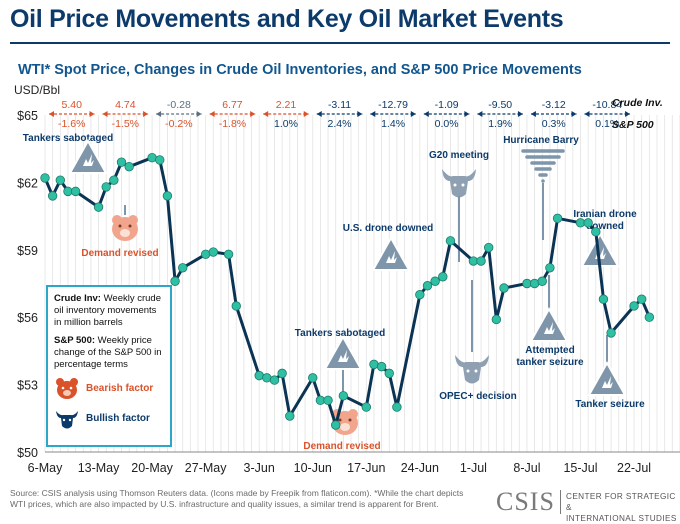 This screenshot has width=680, height=524. Describe the element at coordinates (118, 418) in the screenshot. I see `legend-bullish-label: Bullish factor` at that location.